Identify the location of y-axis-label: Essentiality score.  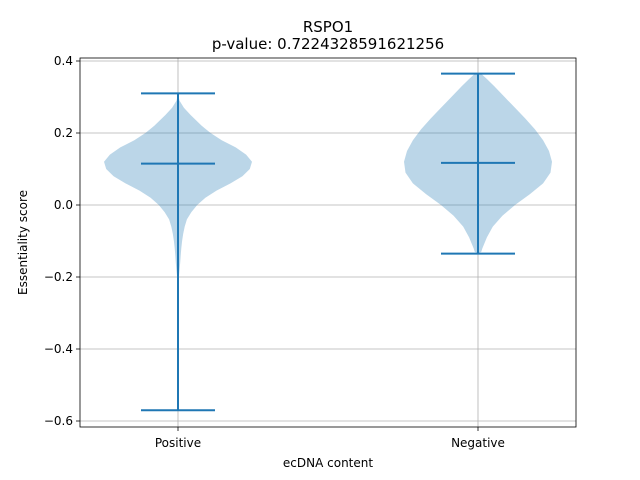
(23, 242).